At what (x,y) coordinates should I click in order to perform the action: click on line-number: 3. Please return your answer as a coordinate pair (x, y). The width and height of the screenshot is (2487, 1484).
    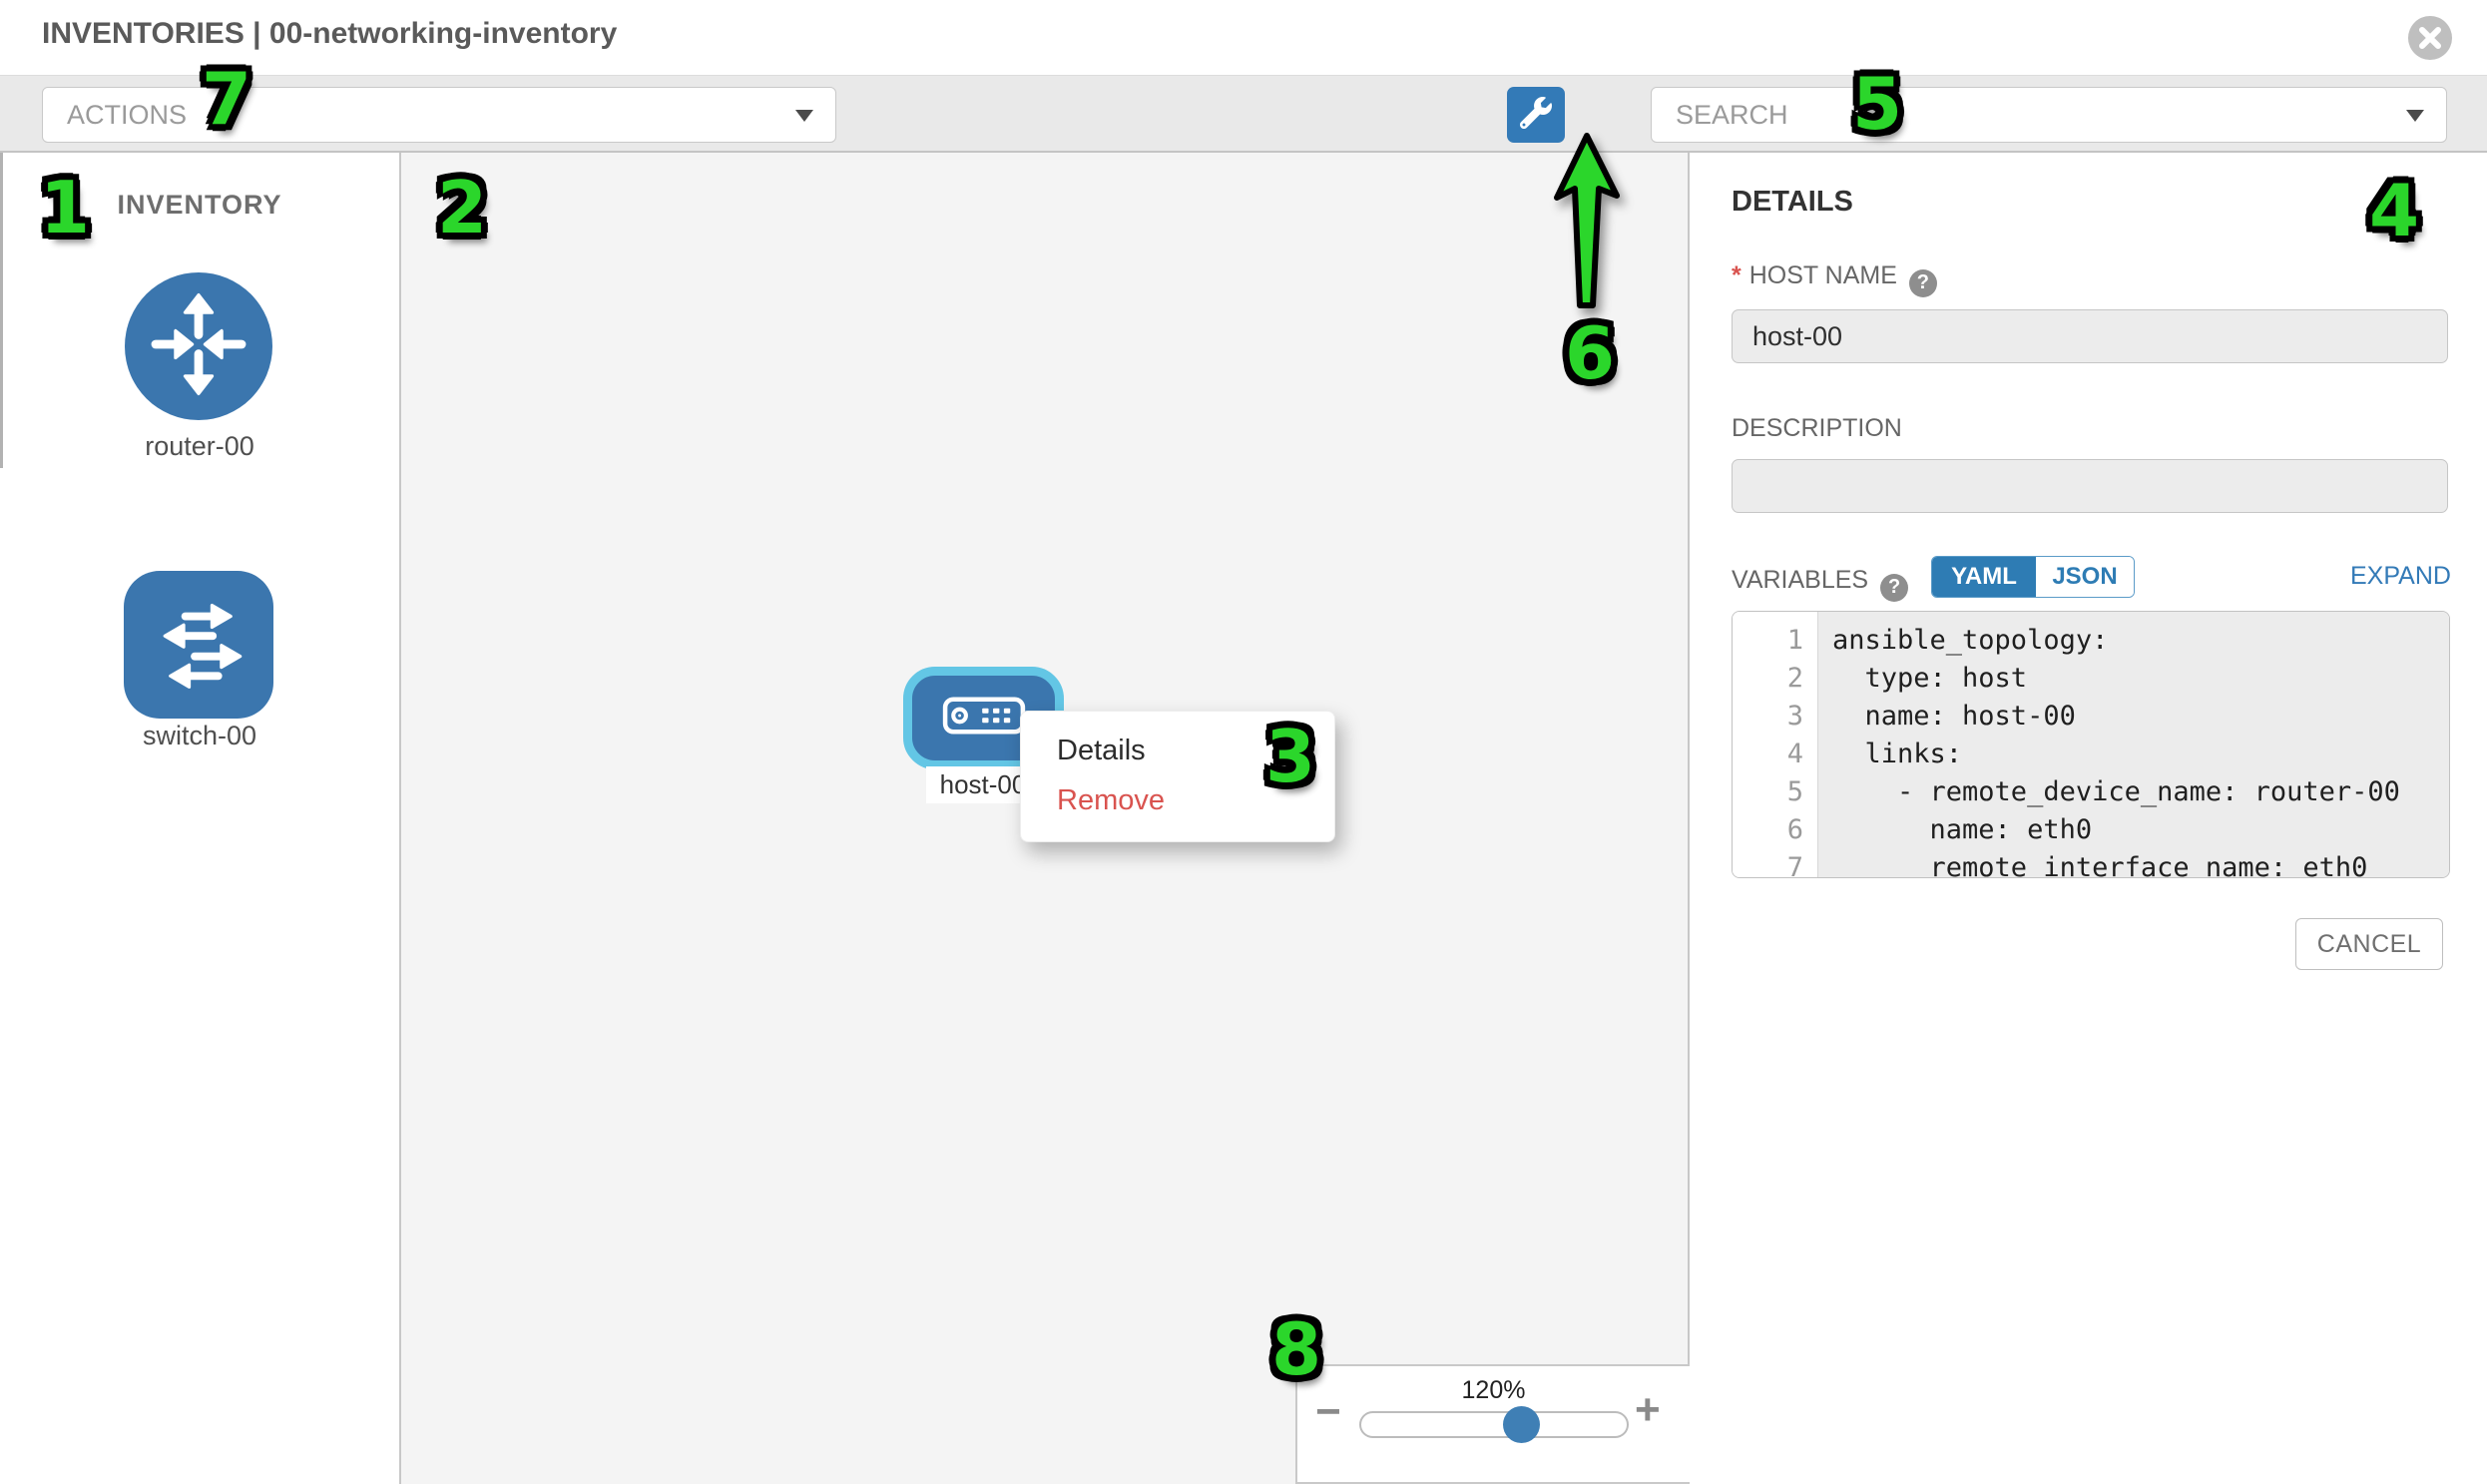
    Looking at the image, I should click on (1794, 716).